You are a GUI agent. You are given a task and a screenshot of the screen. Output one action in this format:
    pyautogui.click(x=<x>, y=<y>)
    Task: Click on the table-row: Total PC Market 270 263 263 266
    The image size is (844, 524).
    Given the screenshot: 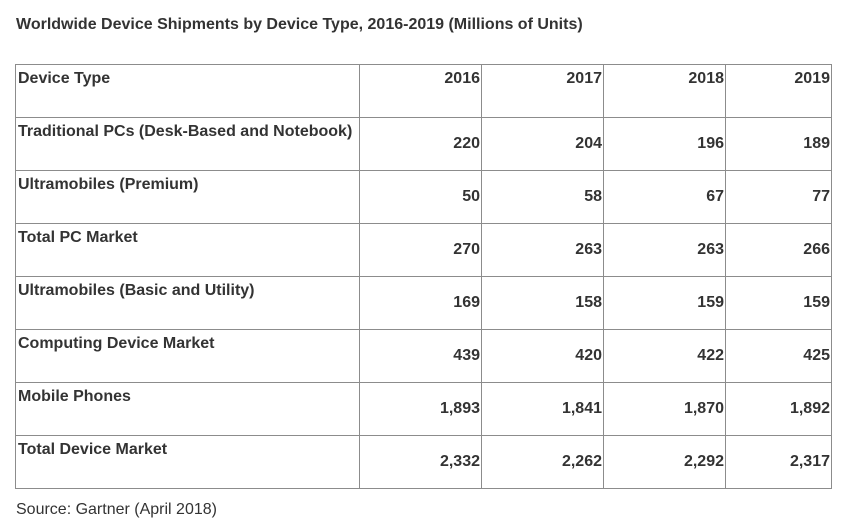 What is the action you would take?
    pyautogui.click(x=423, y=250)
    